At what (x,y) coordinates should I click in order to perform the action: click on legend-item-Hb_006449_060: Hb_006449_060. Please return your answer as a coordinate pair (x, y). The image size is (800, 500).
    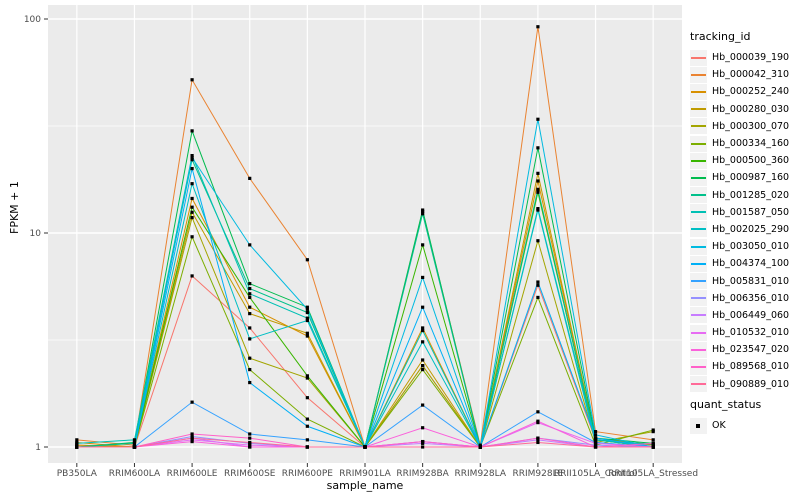
    Looking at the image, I should click on (744, 315).